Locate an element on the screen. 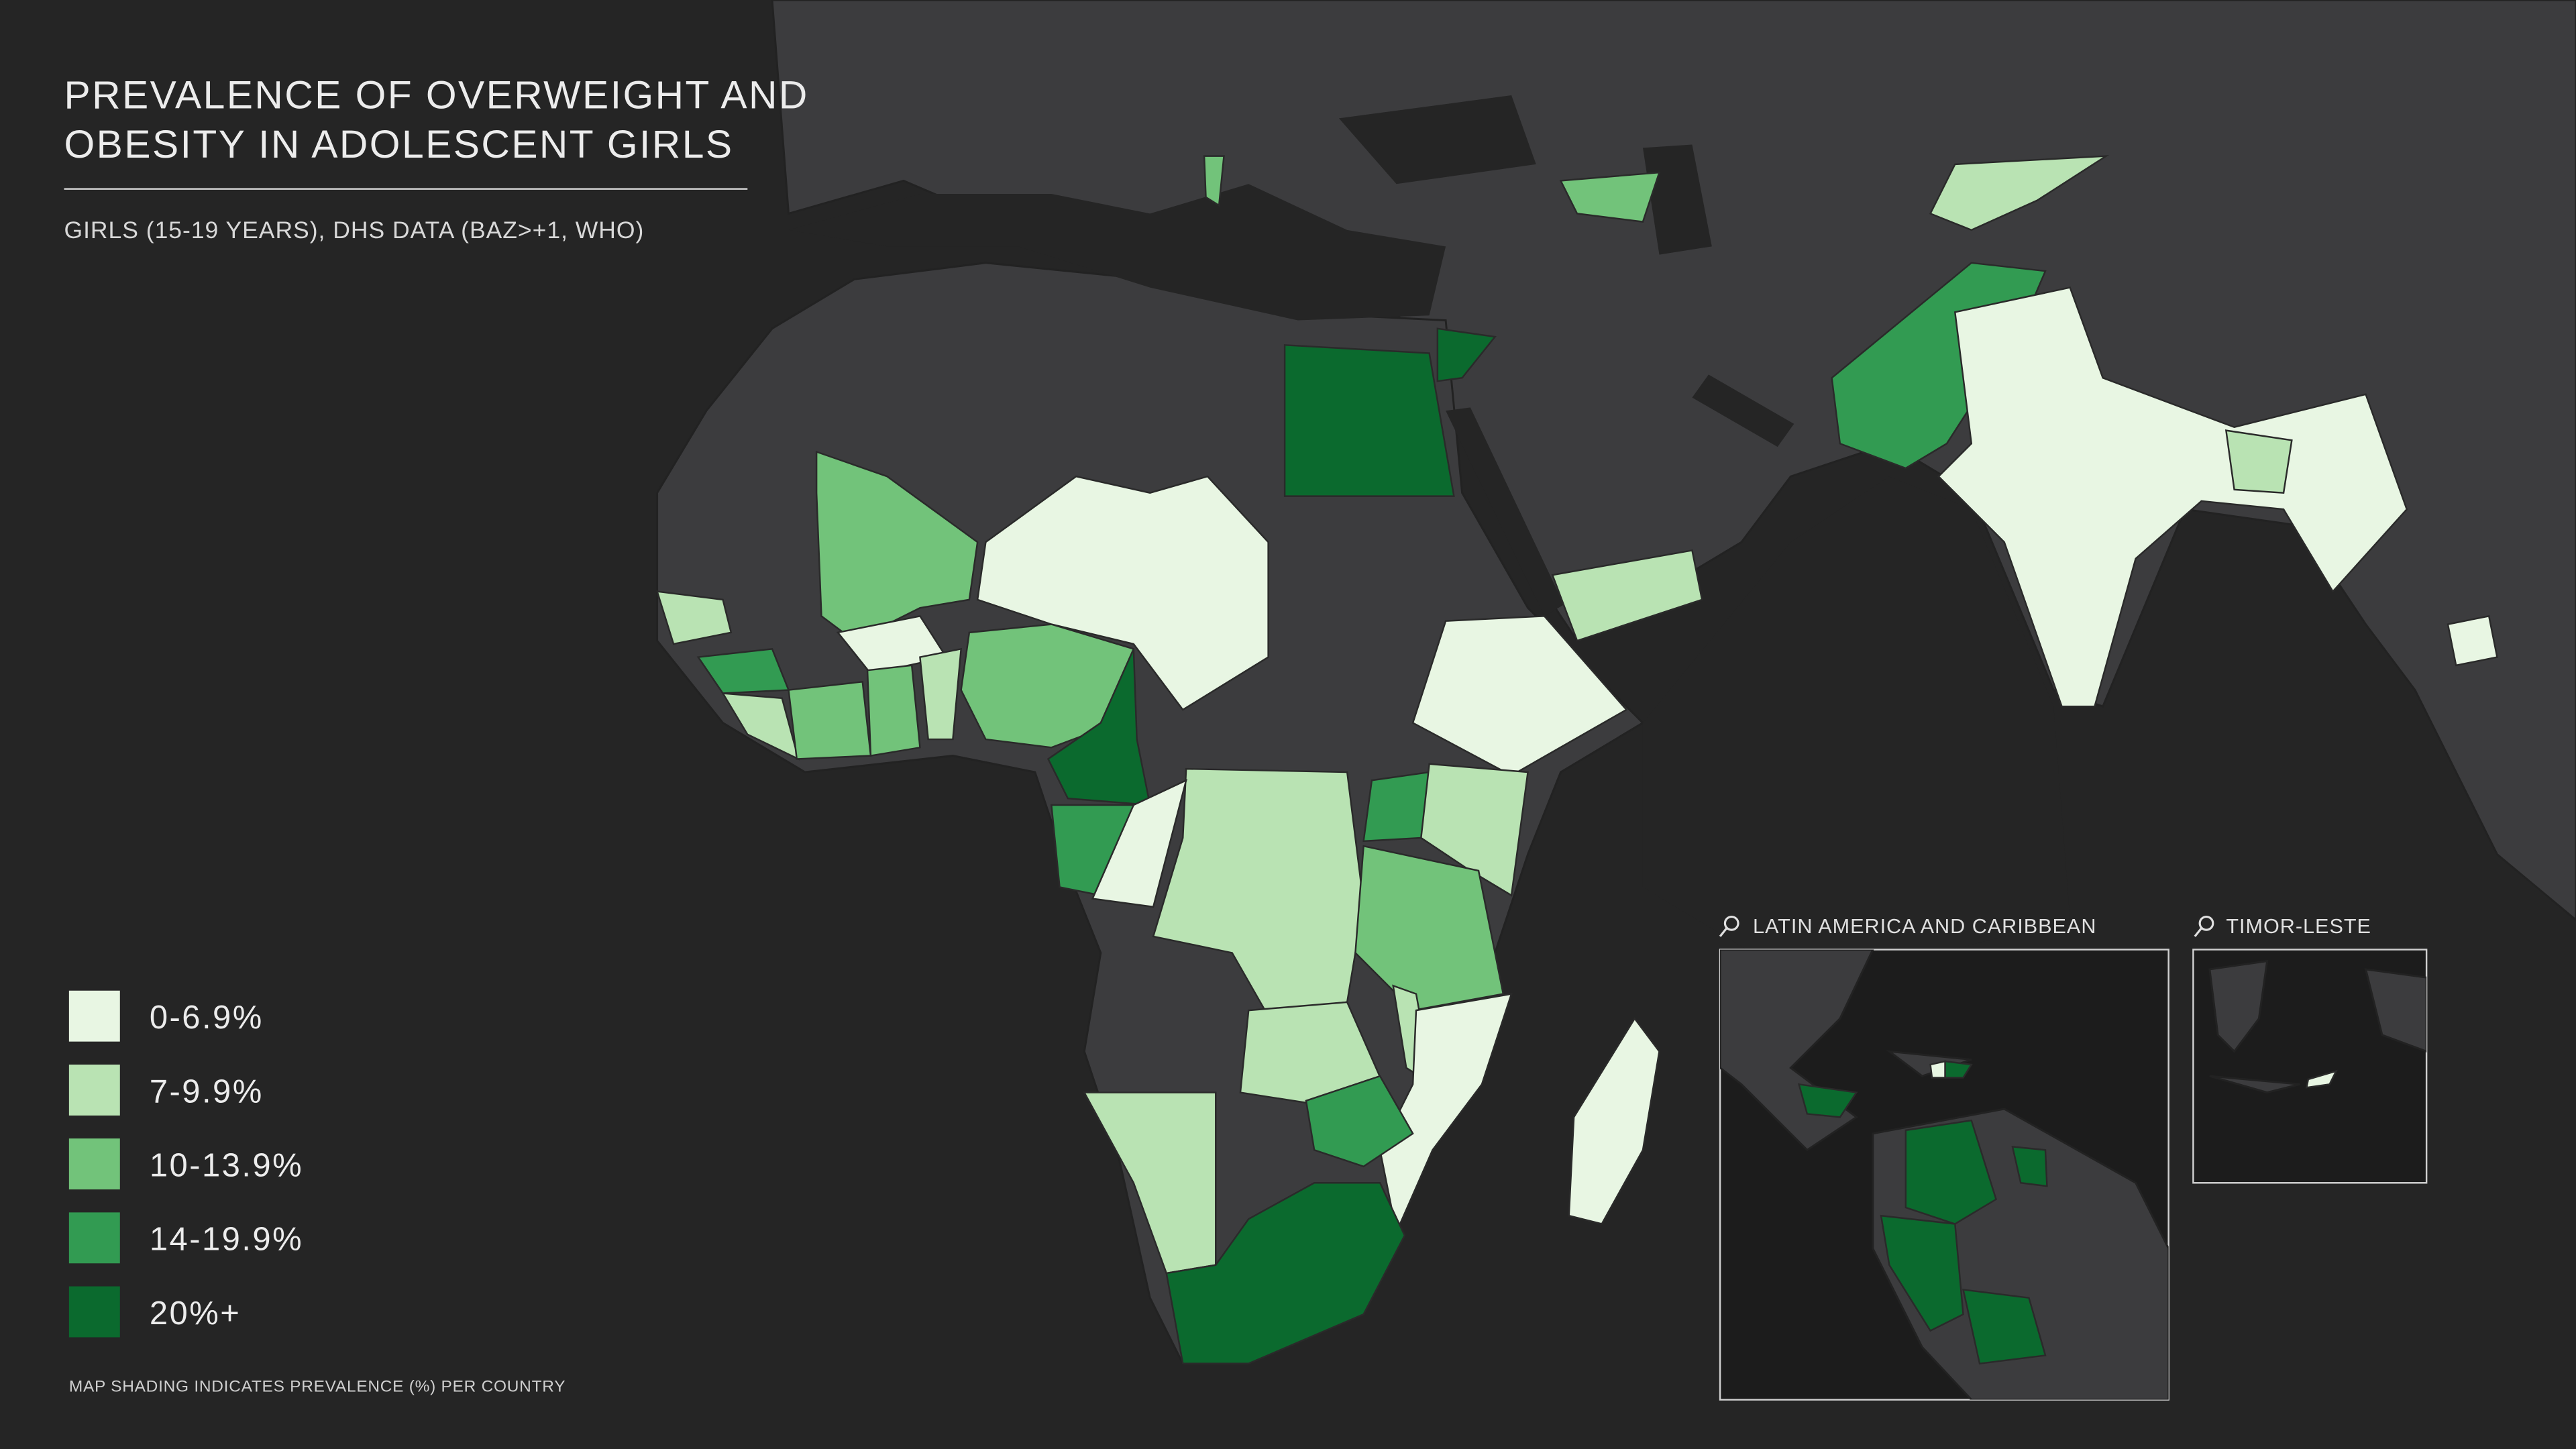 The height and width of the screenshot is (1449, 2576). legend-label: 10-13.9% is located at coordinates (226, 1165).